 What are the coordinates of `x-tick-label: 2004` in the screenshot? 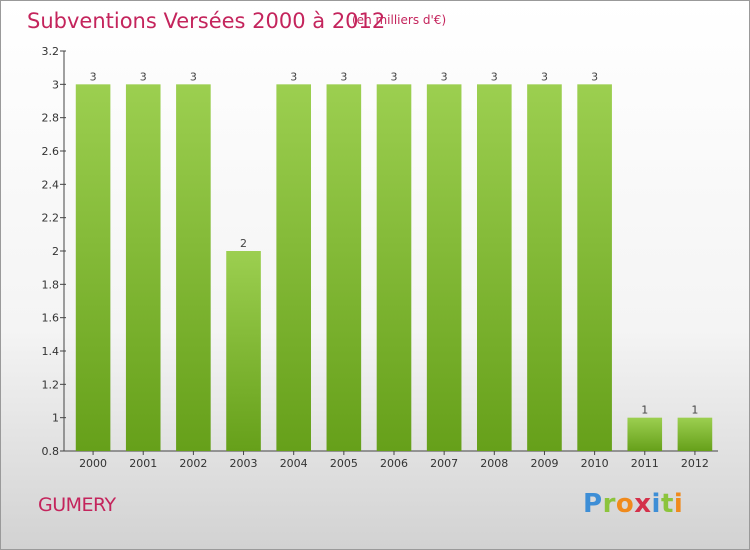 It's located at (294, 463).